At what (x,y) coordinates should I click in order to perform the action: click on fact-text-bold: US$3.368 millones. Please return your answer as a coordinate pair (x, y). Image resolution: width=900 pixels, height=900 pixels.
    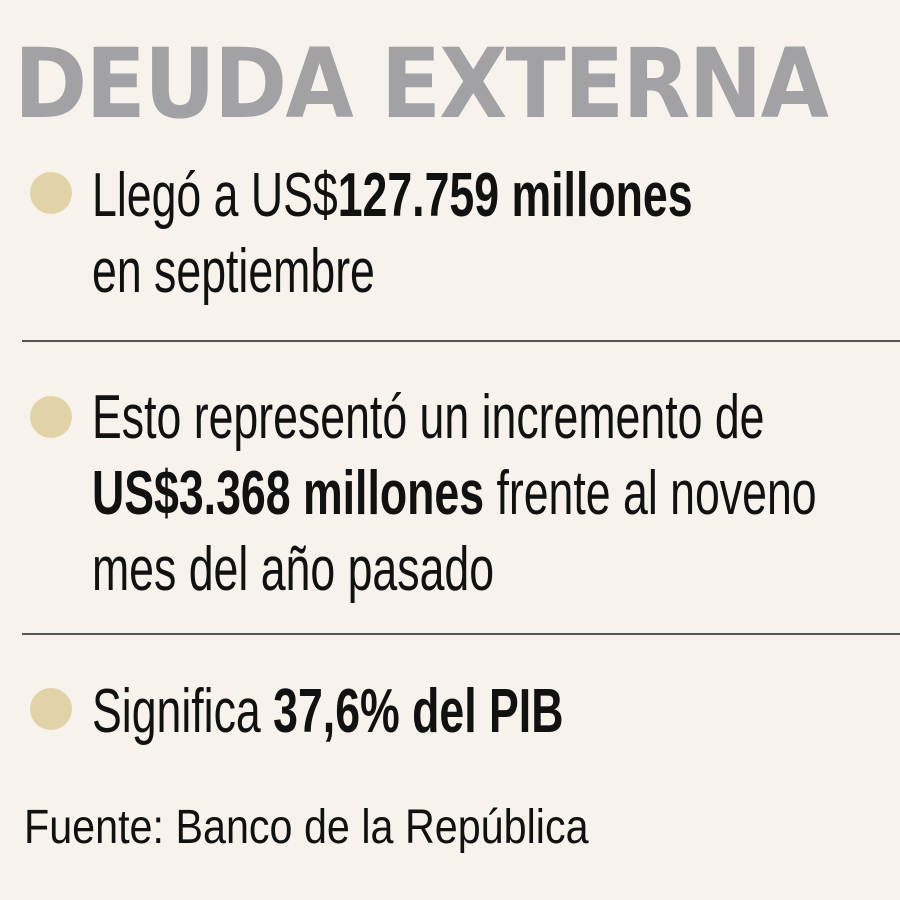
    Looking at the image, I should click on (288, 493).